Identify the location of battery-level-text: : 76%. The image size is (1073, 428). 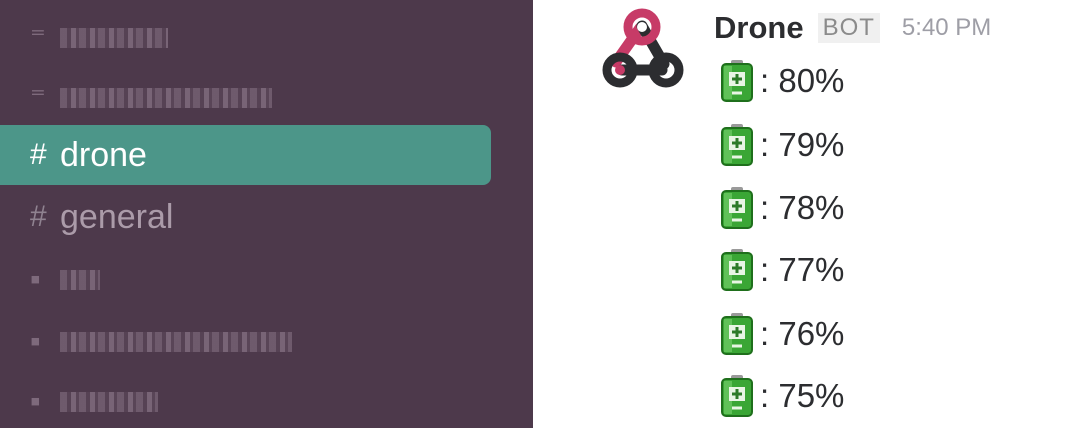
(802, 333).